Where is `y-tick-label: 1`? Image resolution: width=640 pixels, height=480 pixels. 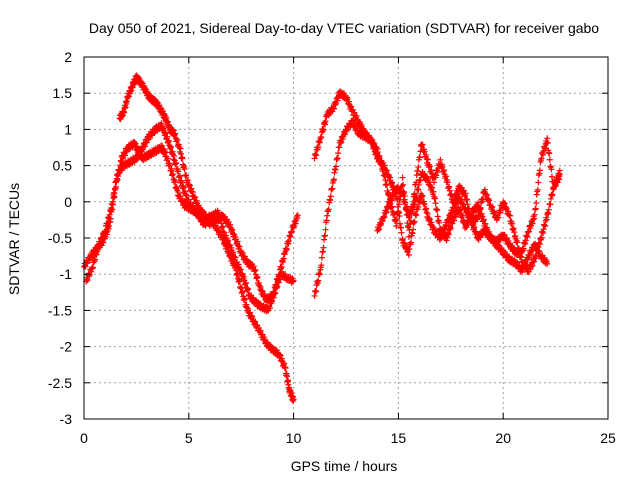
y-tick-label: 1 is located at coordinates (68, 129).